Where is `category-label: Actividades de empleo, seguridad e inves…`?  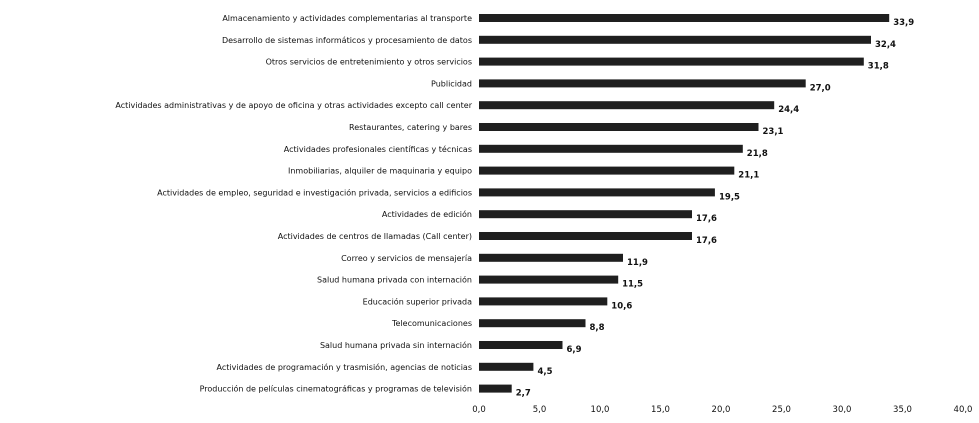
category-label: Actividades de empleo, seguridad e inves… is located at coordinates (314, 192).